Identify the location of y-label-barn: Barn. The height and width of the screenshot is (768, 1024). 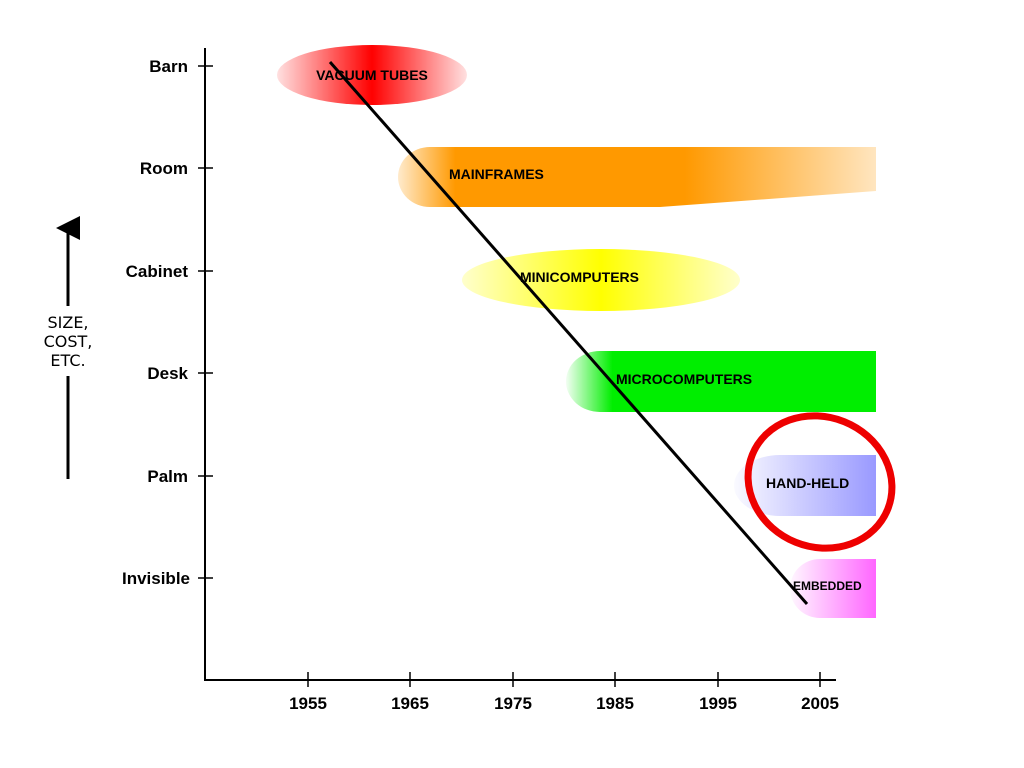
(168, 66).